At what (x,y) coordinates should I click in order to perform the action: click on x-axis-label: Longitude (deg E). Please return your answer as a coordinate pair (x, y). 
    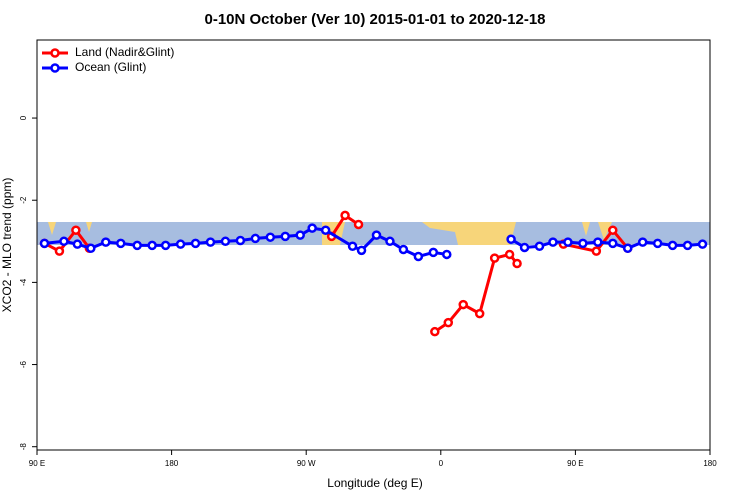
    Looking at the image, I should click on (374, 483).